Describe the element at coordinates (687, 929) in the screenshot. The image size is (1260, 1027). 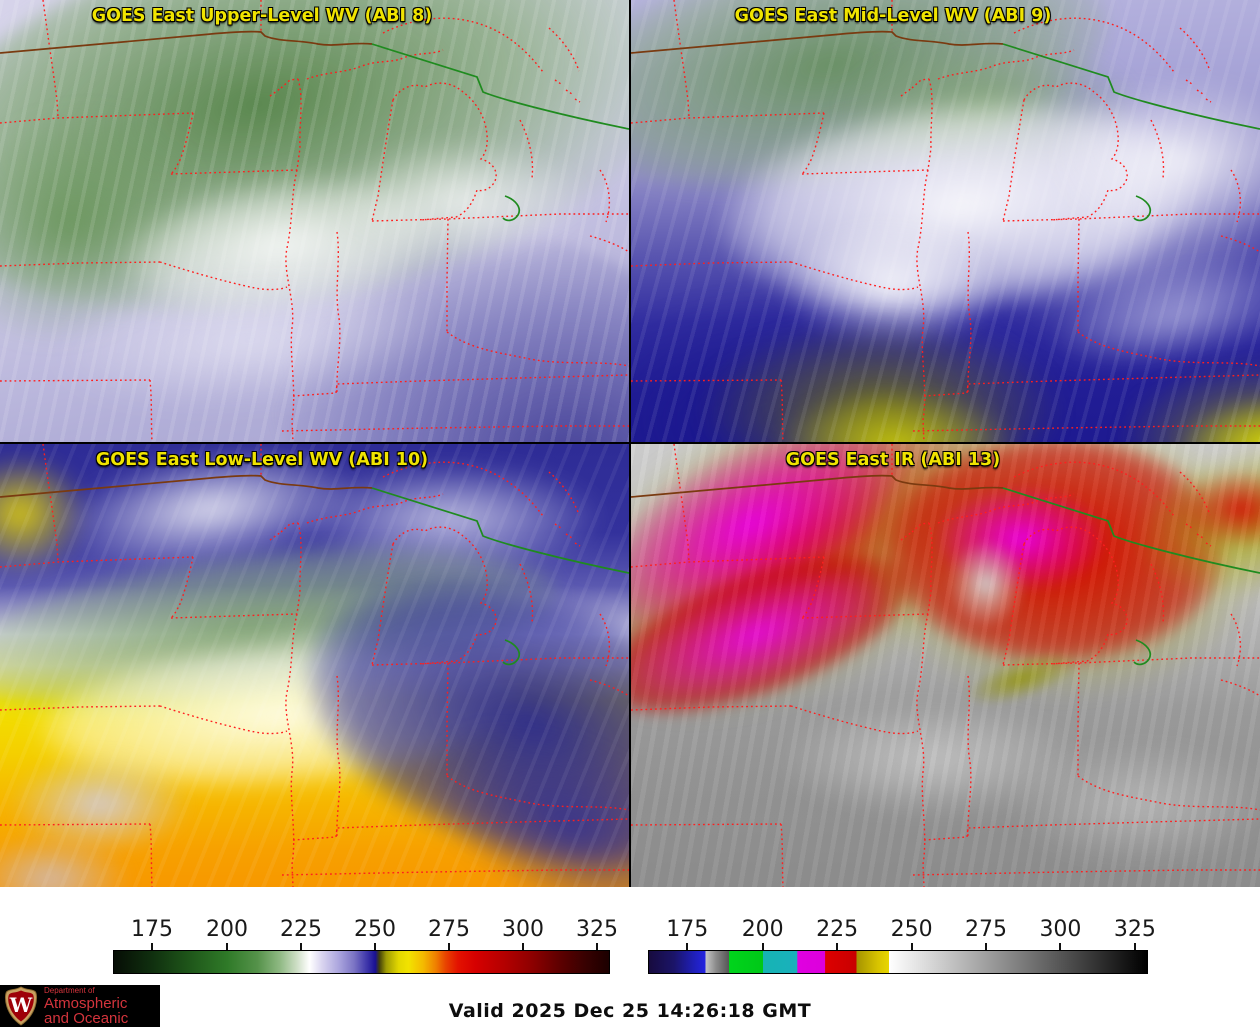
I see `ir-tick-label: 175` at that location.